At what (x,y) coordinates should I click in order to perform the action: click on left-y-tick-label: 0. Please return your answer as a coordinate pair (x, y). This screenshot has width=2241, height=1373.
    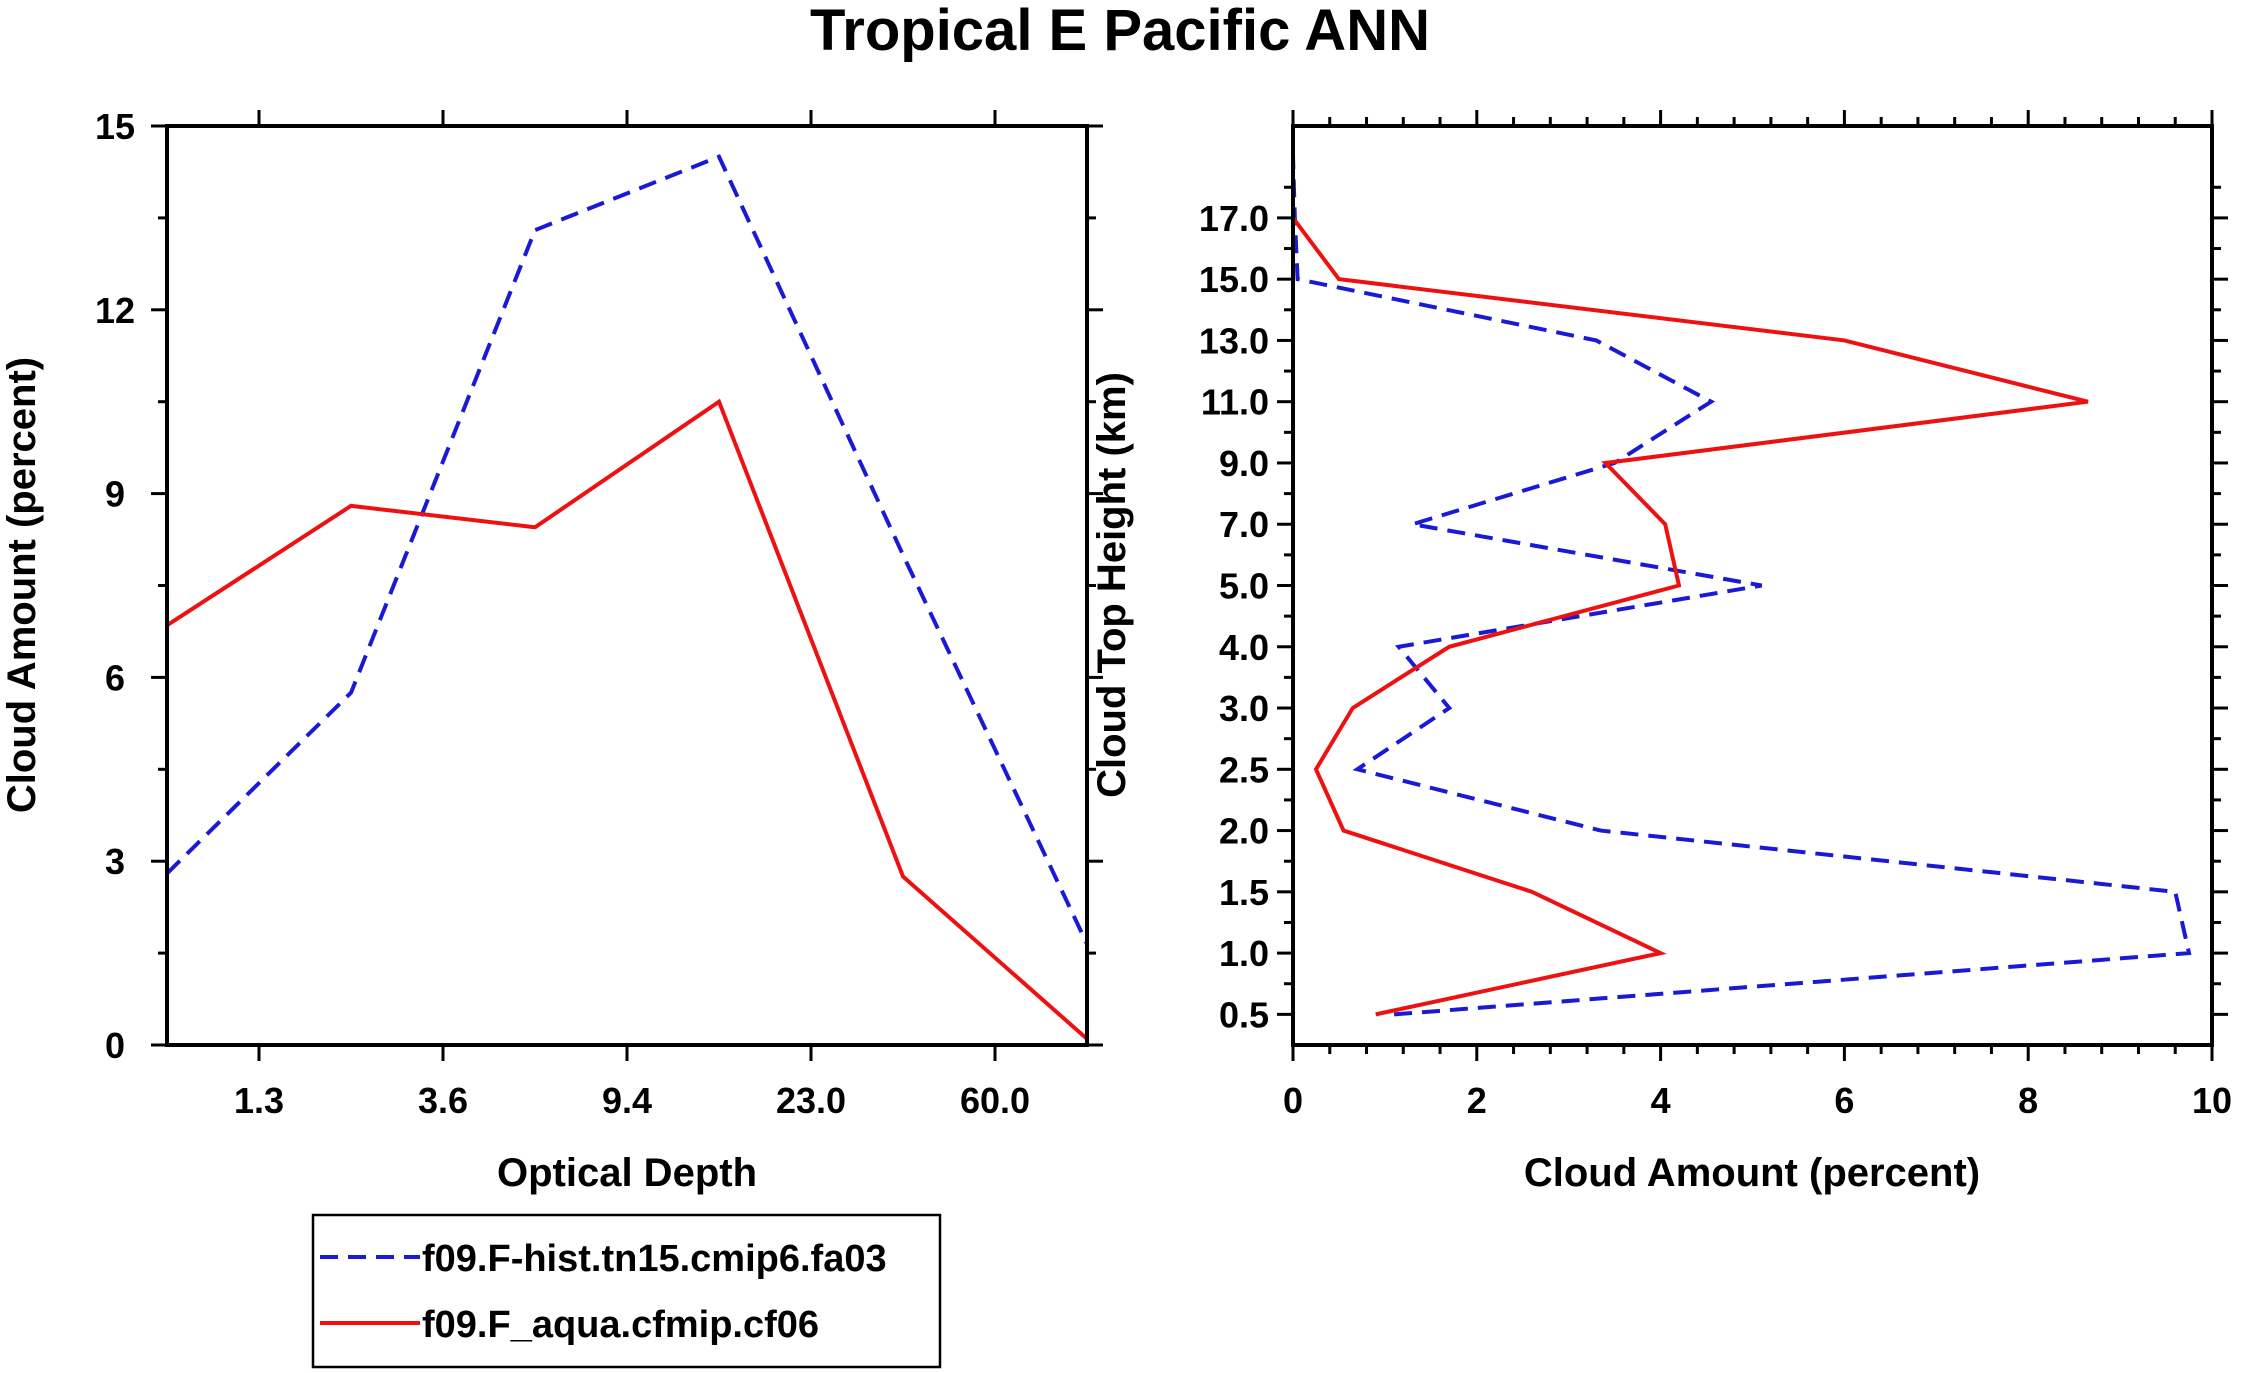
    Looking at the image, I should click on (115, 1045).